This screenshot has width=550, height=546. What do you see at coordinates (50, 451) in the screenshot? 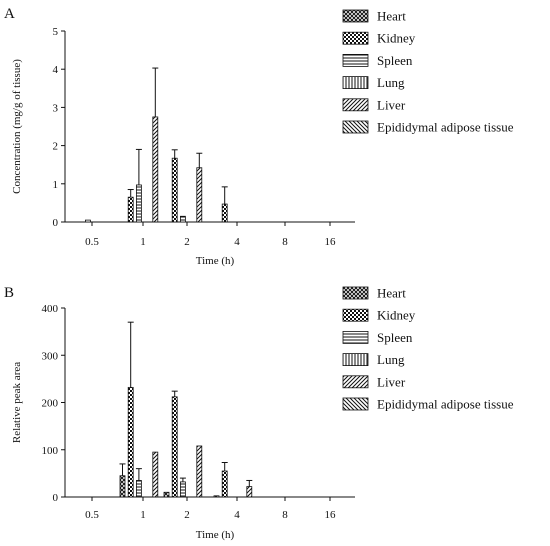
I see `y-tick-label: 100` at bounding box center [50, 451].